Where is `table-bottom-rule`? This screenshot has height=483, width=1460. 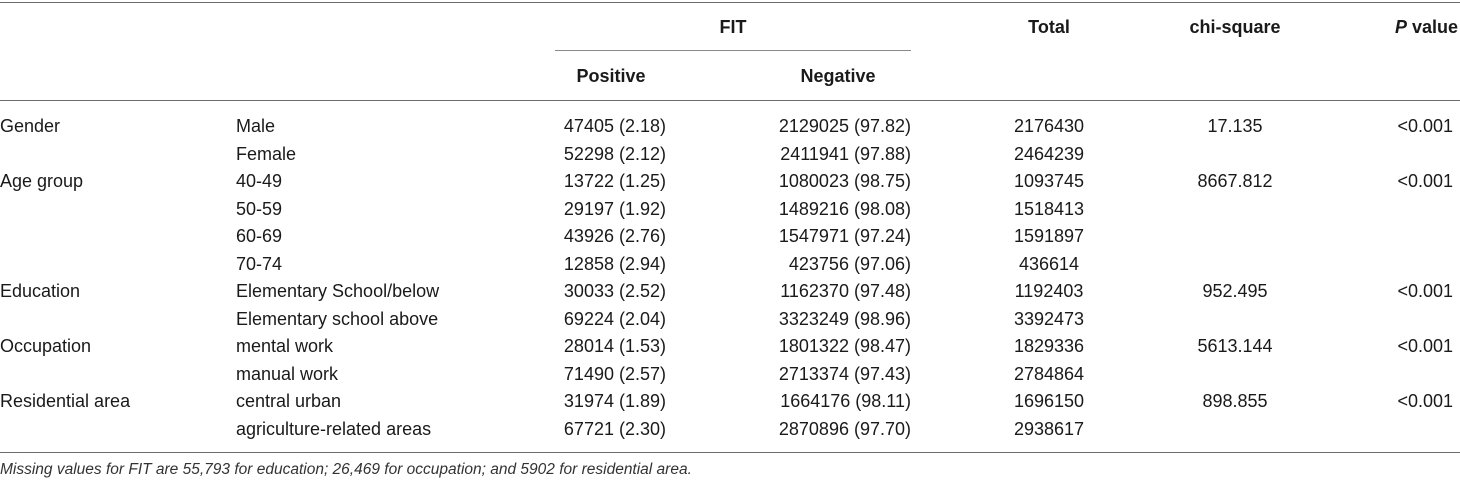 table-bottom-rule is located at coordinates (730, 452).